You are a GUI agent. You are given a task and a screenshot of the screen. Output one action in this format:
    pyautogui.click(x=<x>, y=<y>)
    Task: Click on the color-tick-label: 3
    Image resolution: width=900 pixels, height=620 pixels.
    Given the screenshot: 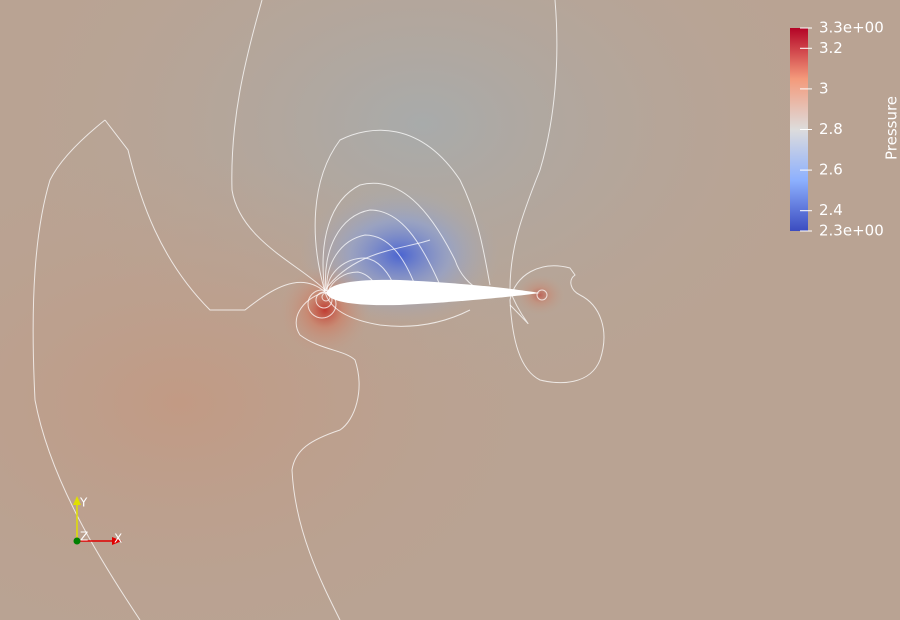 What is the action you would take?
    pyautogui.click(x=824, y=88)
    